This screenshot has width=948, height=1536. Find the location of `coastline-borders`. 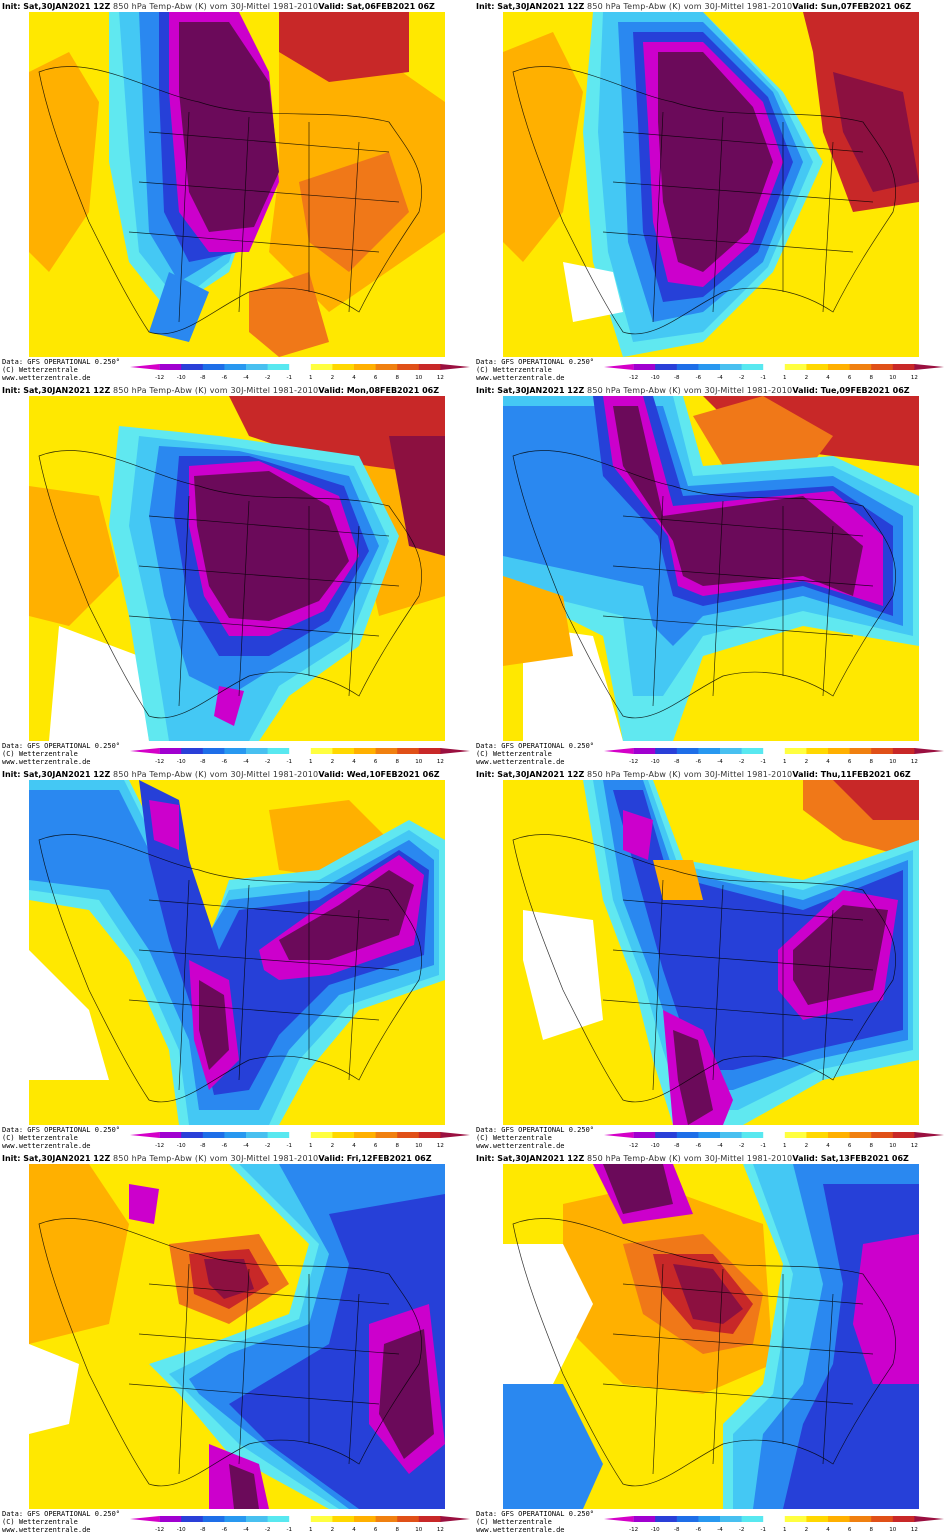

coastline-borders is located at coordinates (704, 968).